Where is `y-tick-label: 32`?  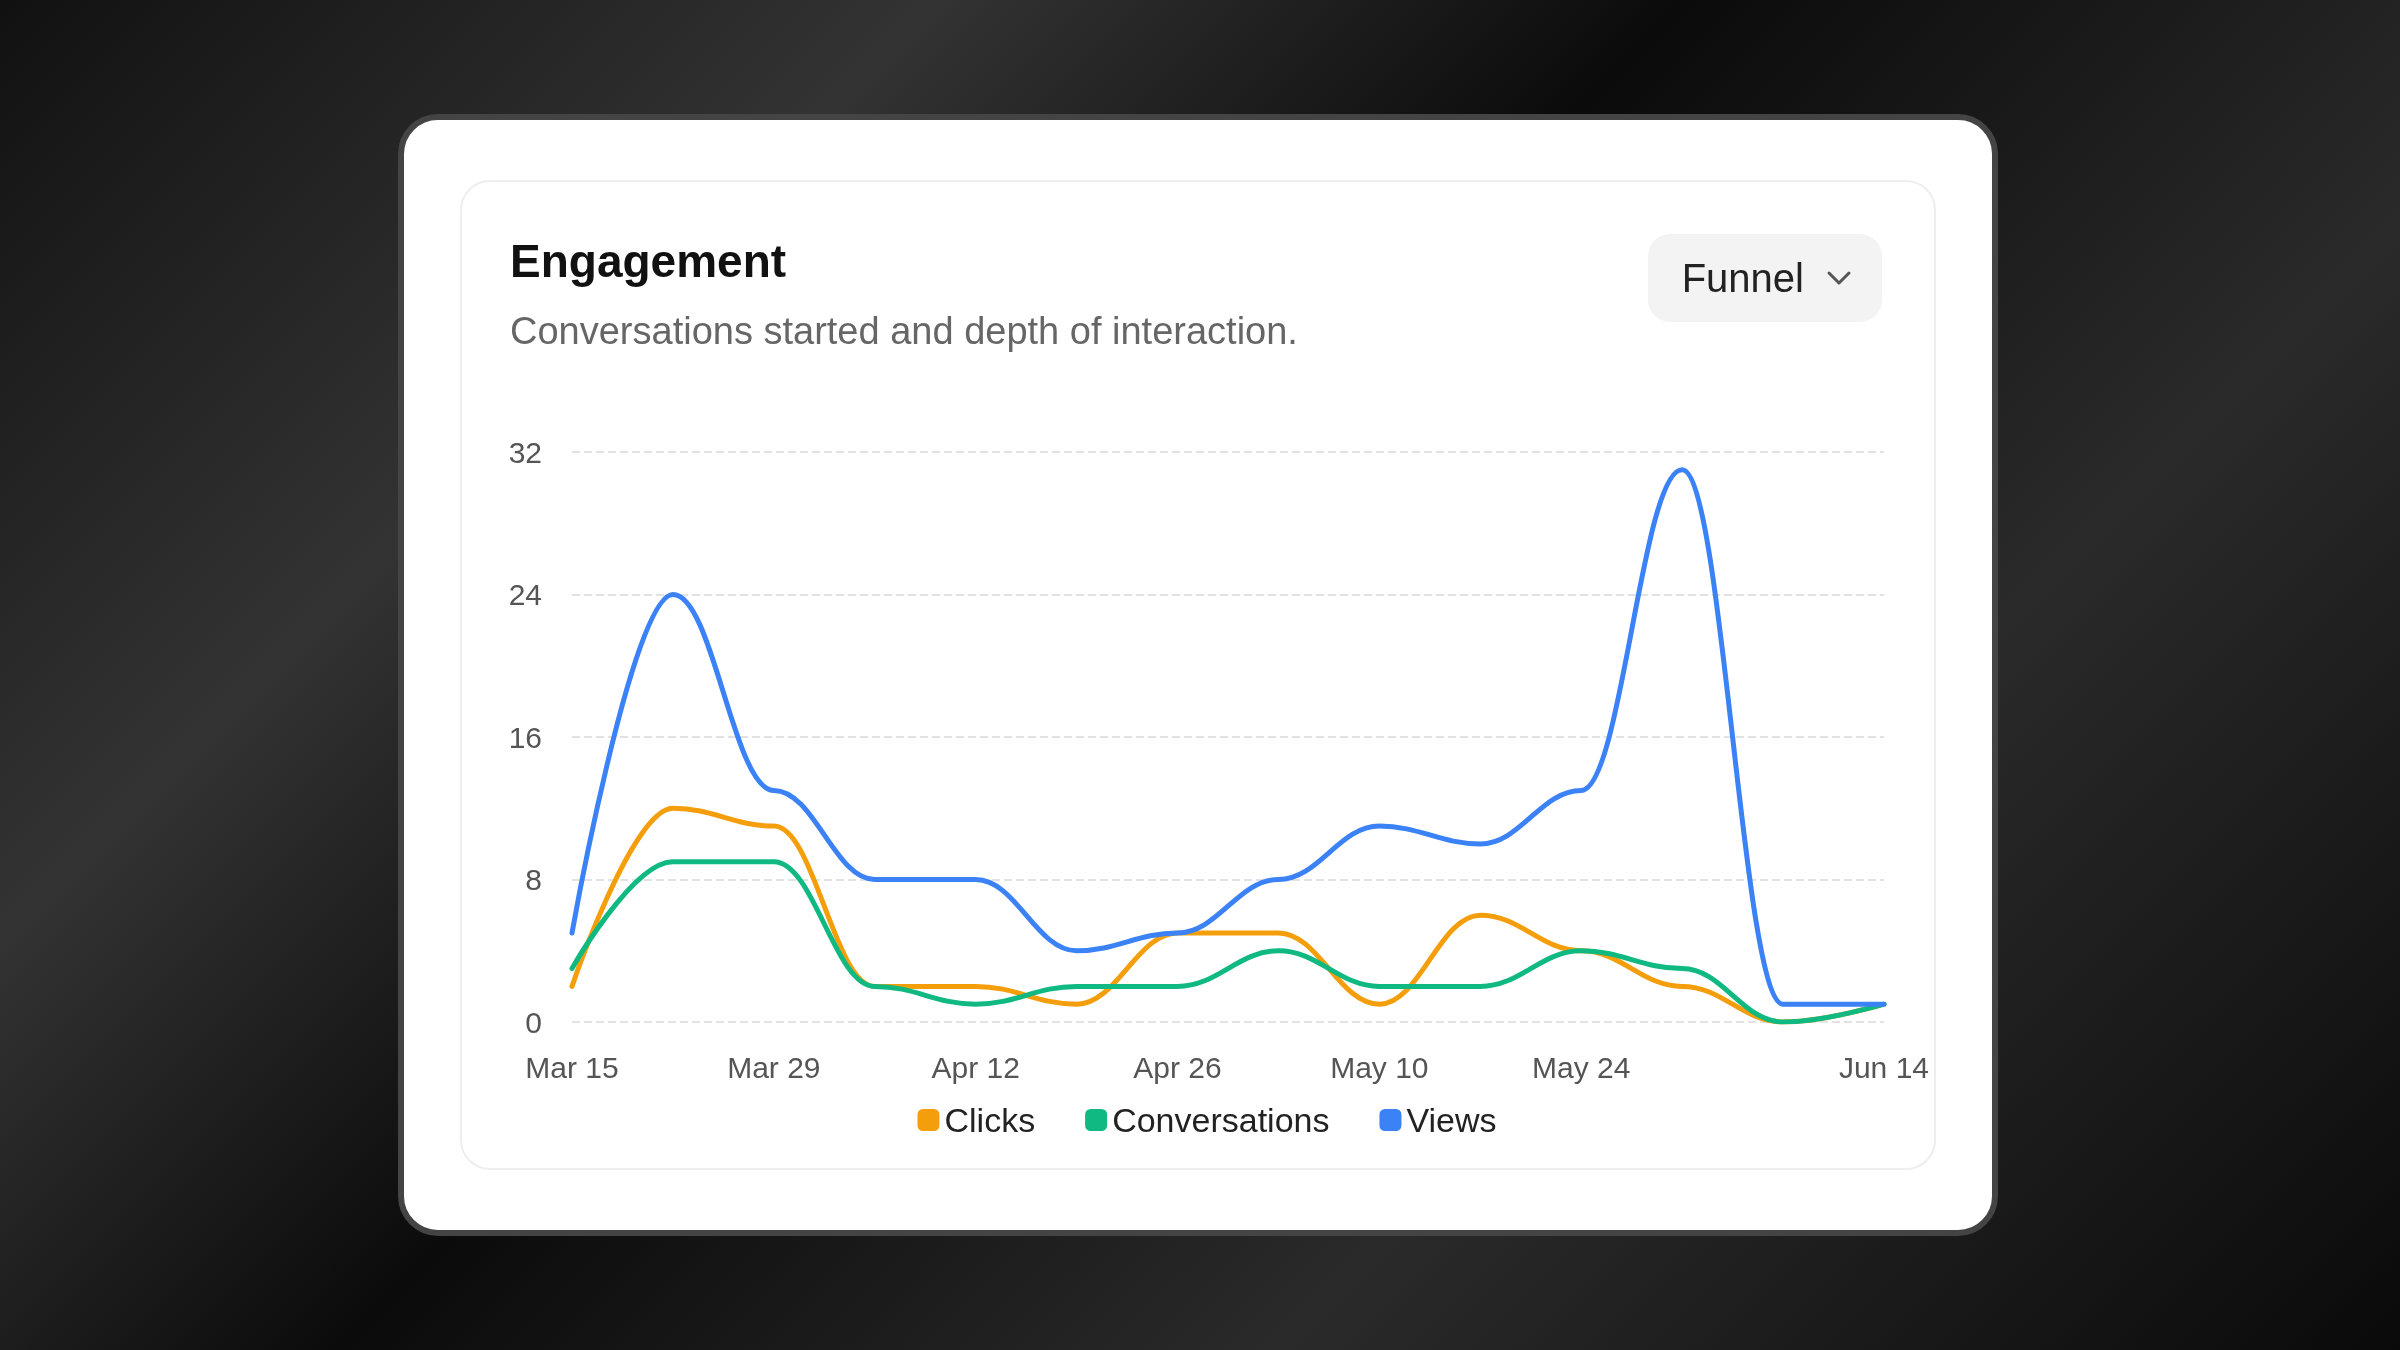
y-tick-label: 32 is located at coordinates (525, 452).